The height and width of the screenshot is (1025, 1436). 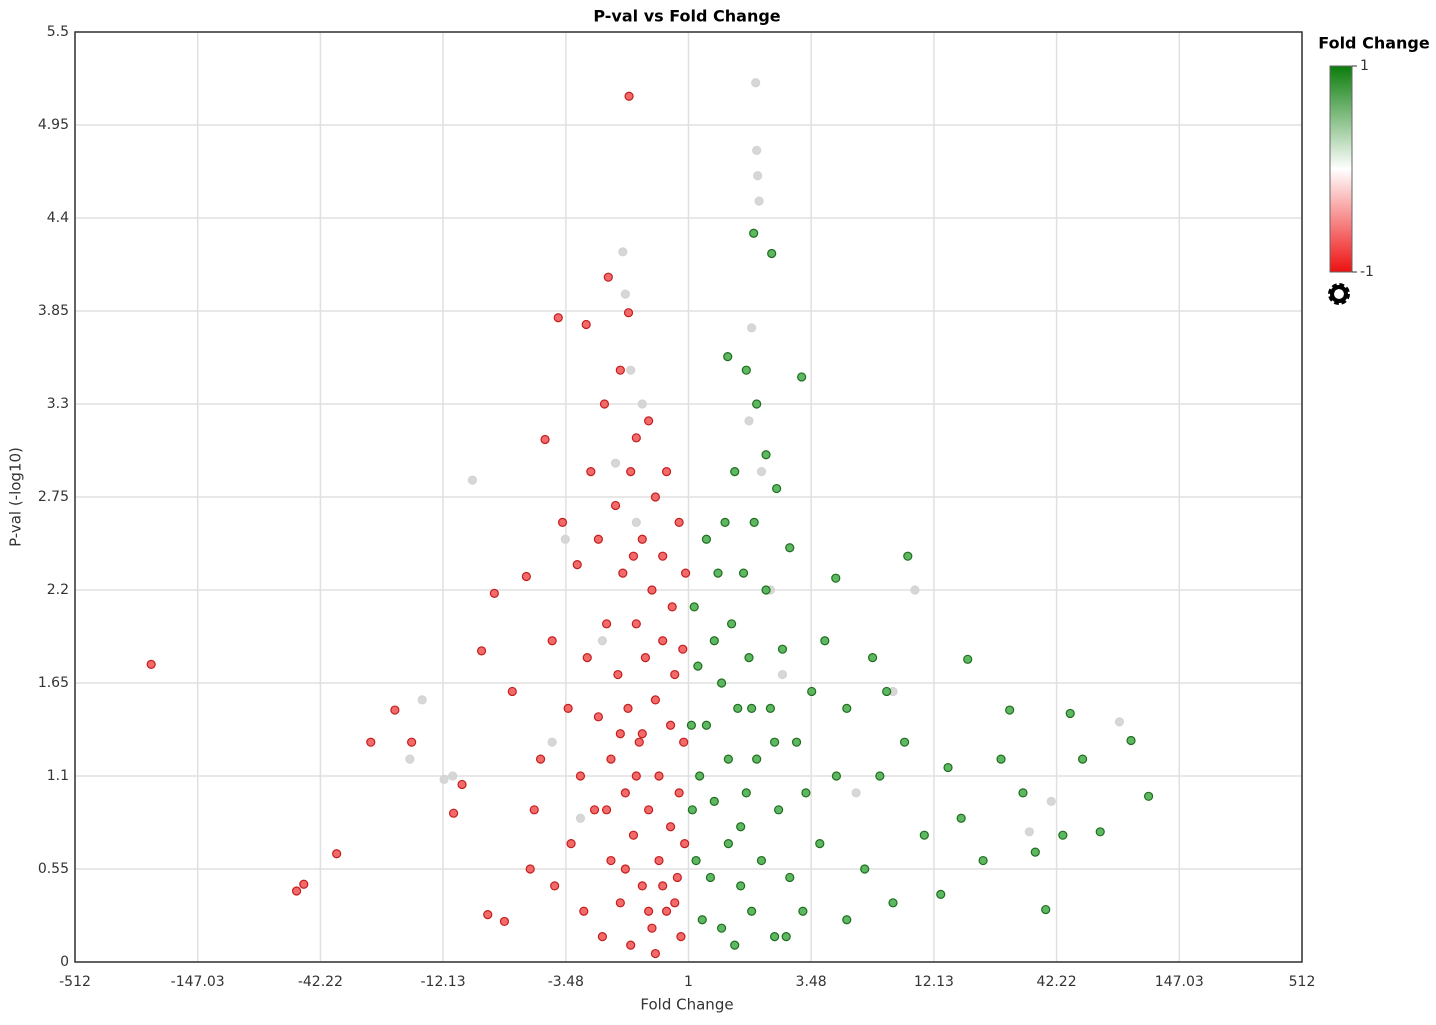 What do you see at coordinates (1367, 272) in the screenshot?
I see `colorbar-label: -1` at bounding box center [1367, 272].